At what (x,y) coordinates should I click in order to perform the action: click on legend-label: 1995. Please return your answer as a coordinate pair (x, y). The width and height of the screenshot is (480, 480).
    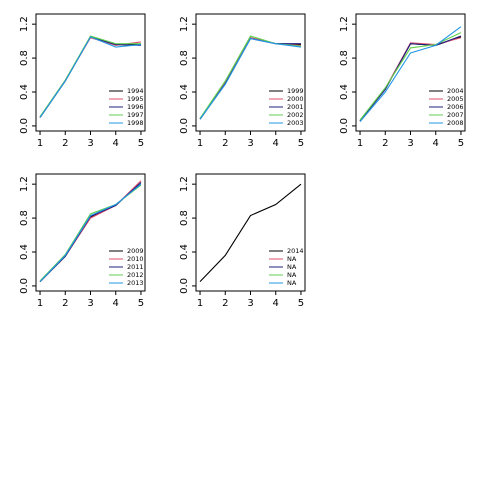
    Looking at the image, I should click on (135, 99).